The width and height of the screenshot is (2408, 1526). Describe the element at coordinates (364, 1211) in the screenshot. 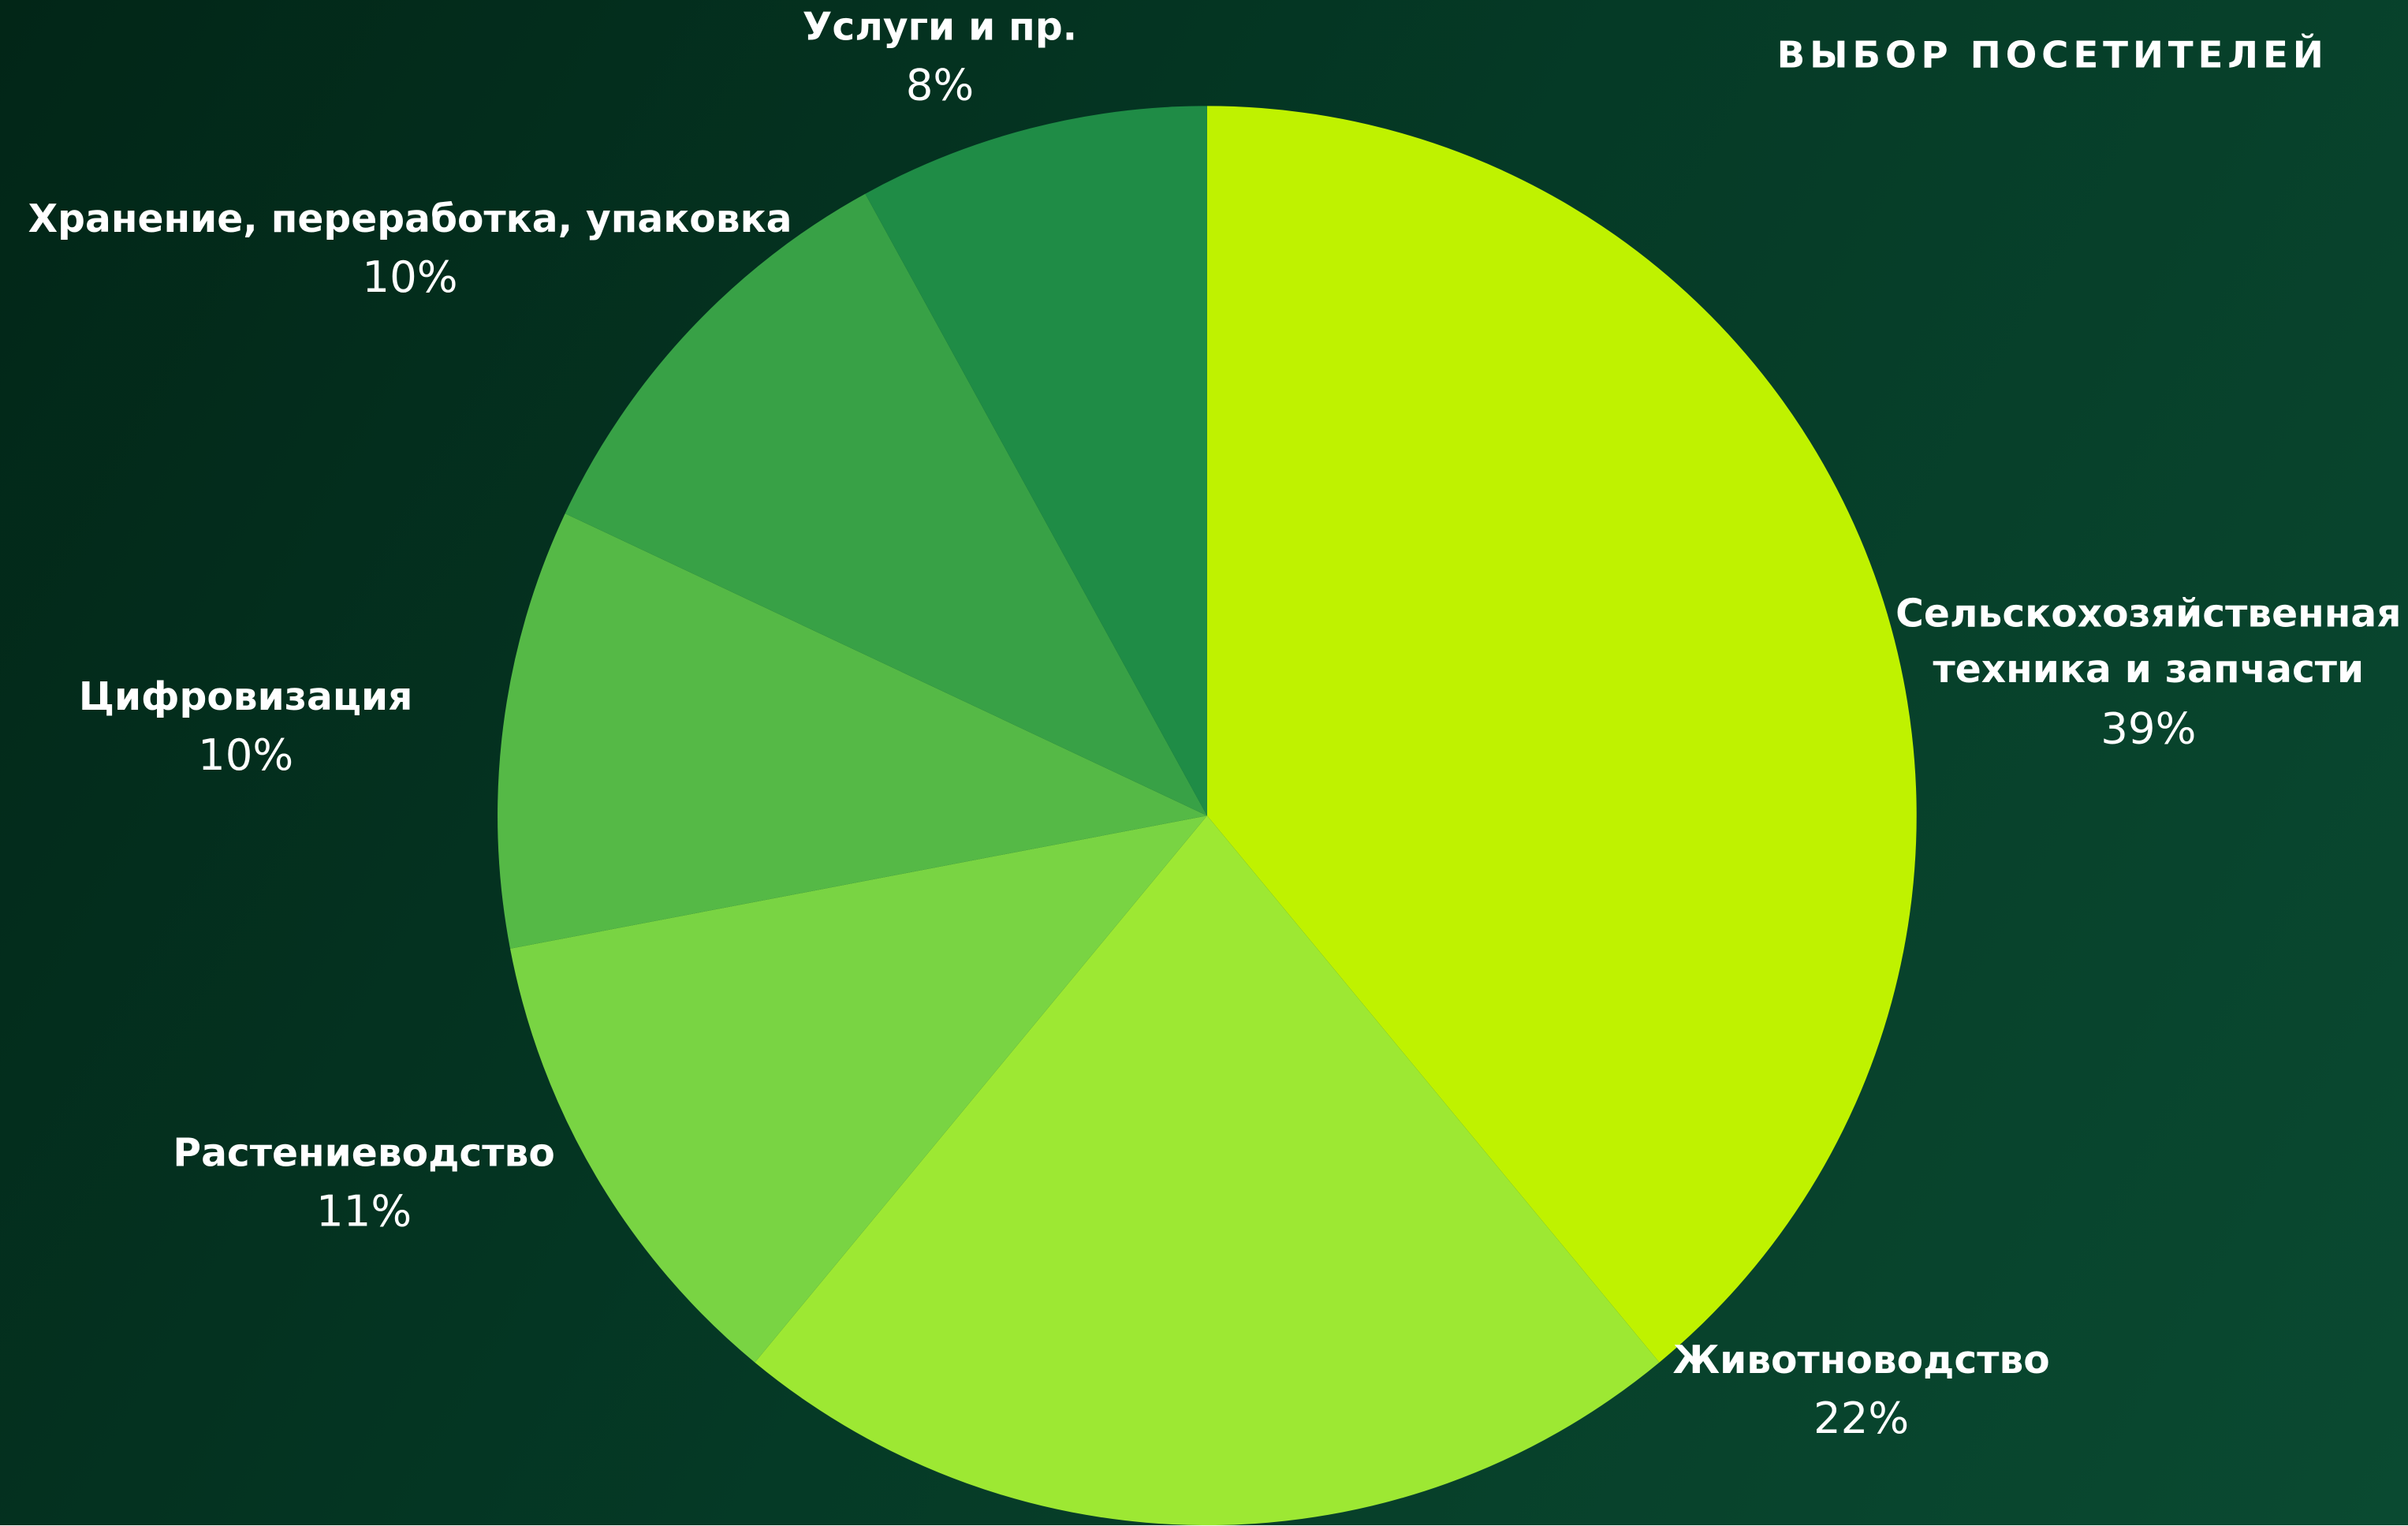

I see `value-label: 11%` at that location.